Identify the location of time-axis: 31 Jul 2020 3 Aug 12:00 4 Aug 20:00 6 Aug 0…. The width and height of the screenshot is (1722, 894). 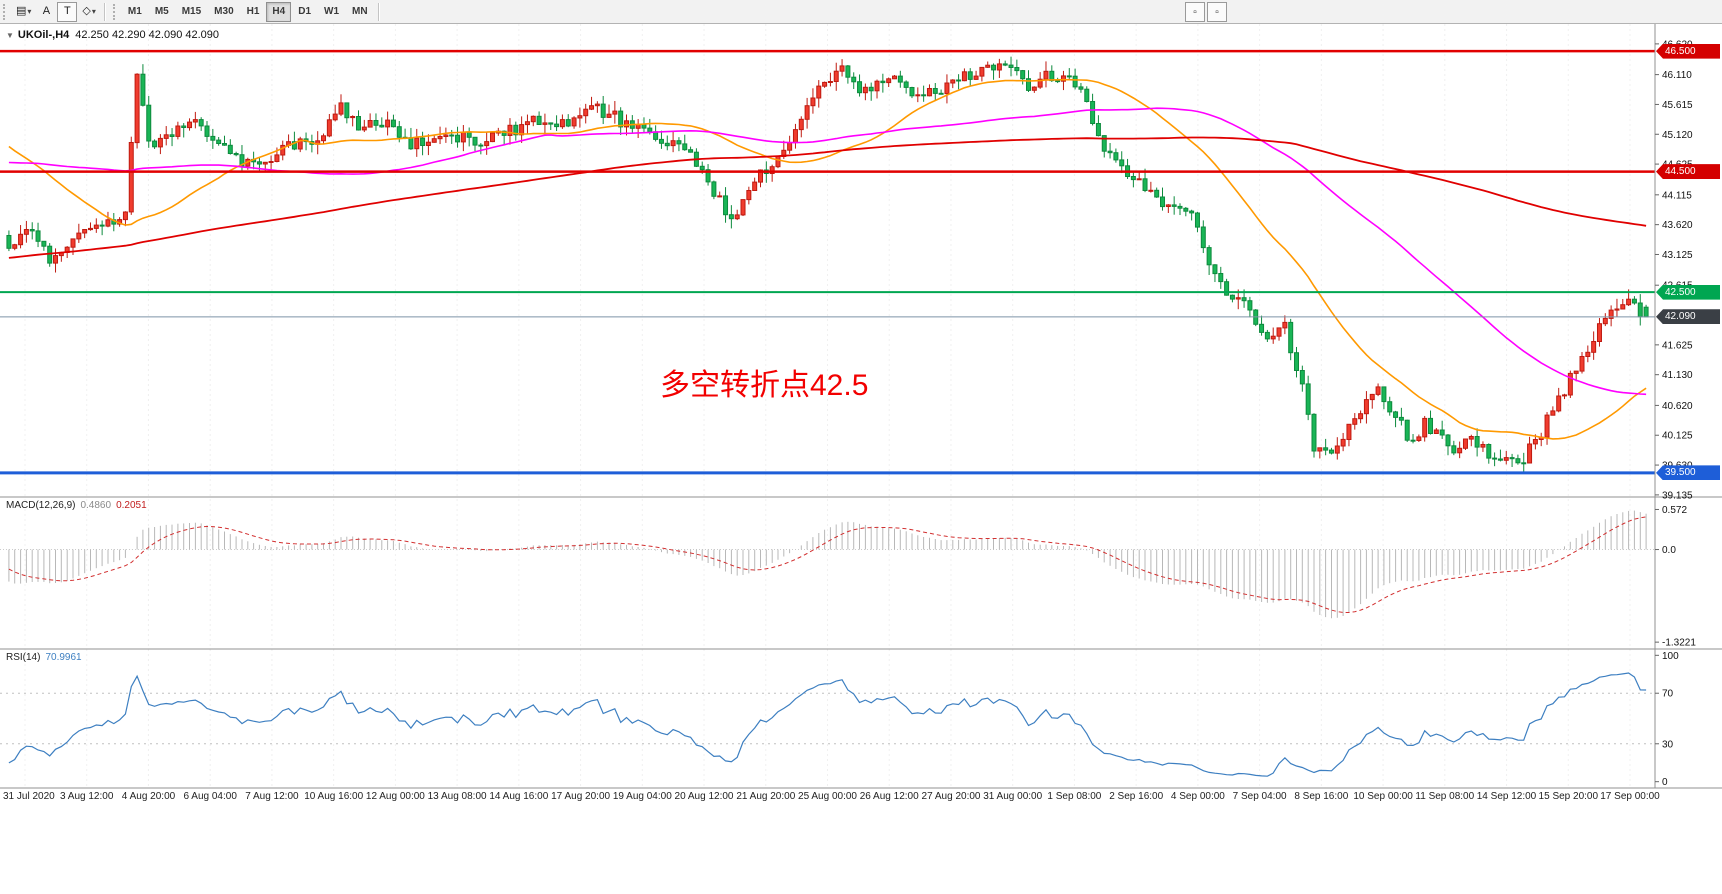
(861, 799).